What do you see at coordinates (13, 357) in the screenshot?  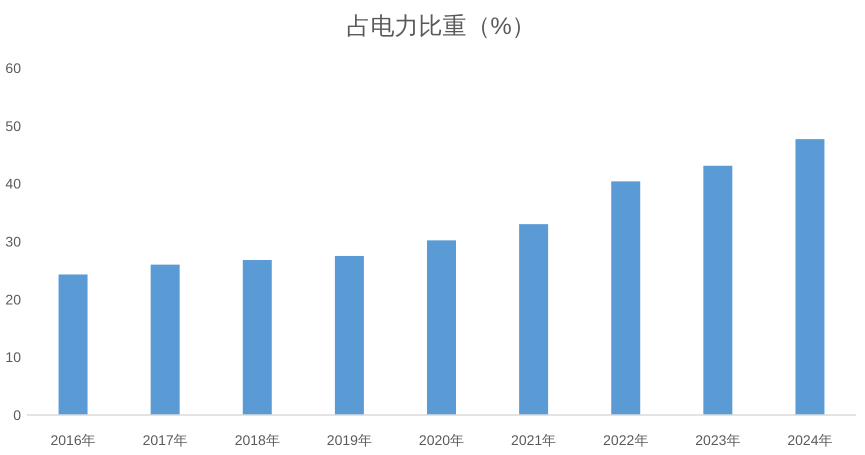 I see `y-tick-label: 10` at bounding box center [13, 357].